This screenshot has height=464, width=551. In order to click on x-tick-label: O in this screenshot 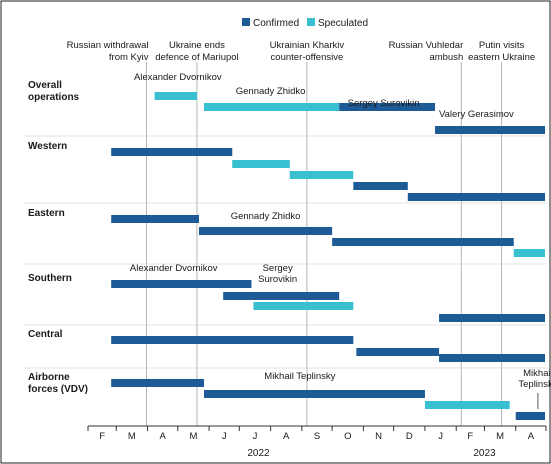, I will do `click(347, 436)`.